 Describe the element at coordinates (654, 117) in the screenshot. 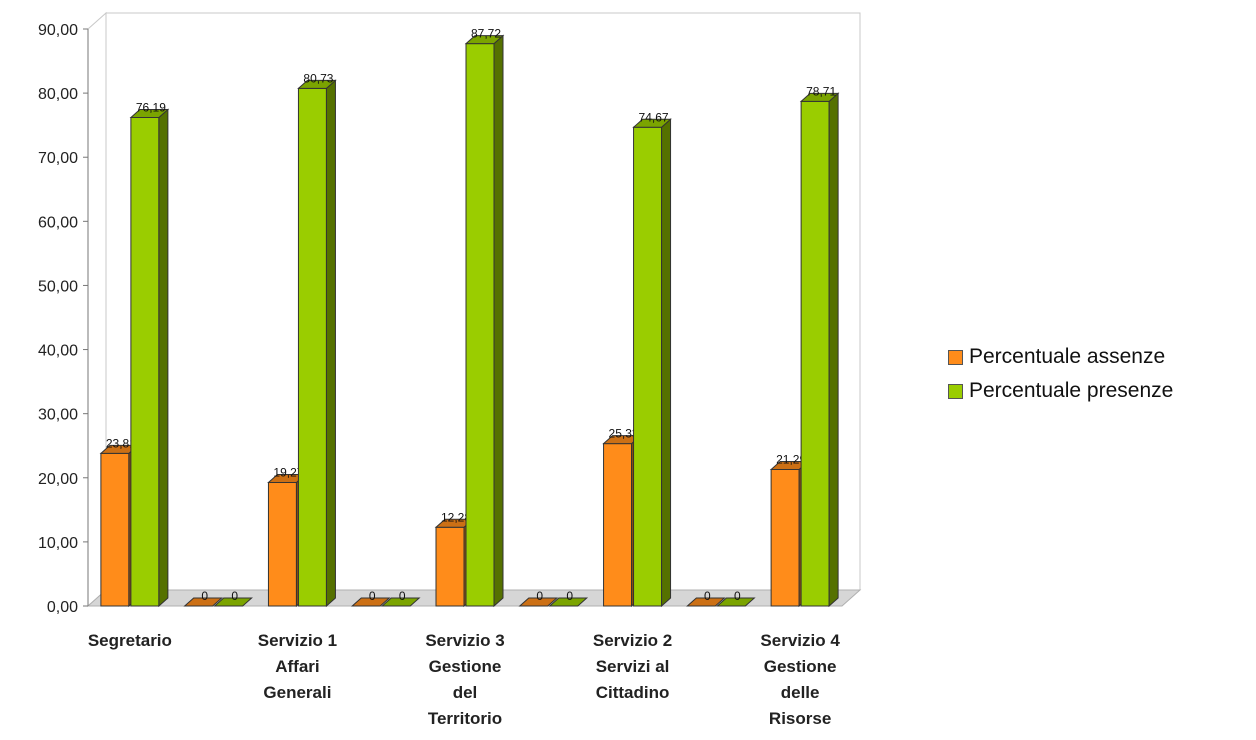

I see `data-label: 74,67` at that location.